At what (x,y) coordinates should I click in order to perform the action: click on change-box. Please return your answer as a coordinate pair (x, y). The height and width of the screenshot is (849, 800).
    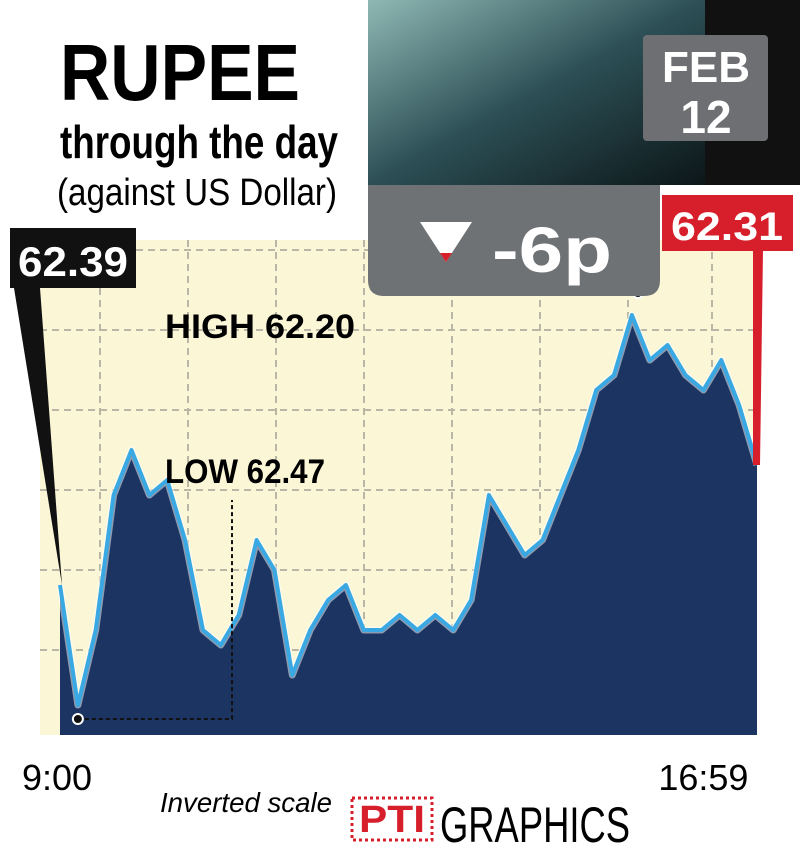
    Looking at the image, I should click on (514, 240).